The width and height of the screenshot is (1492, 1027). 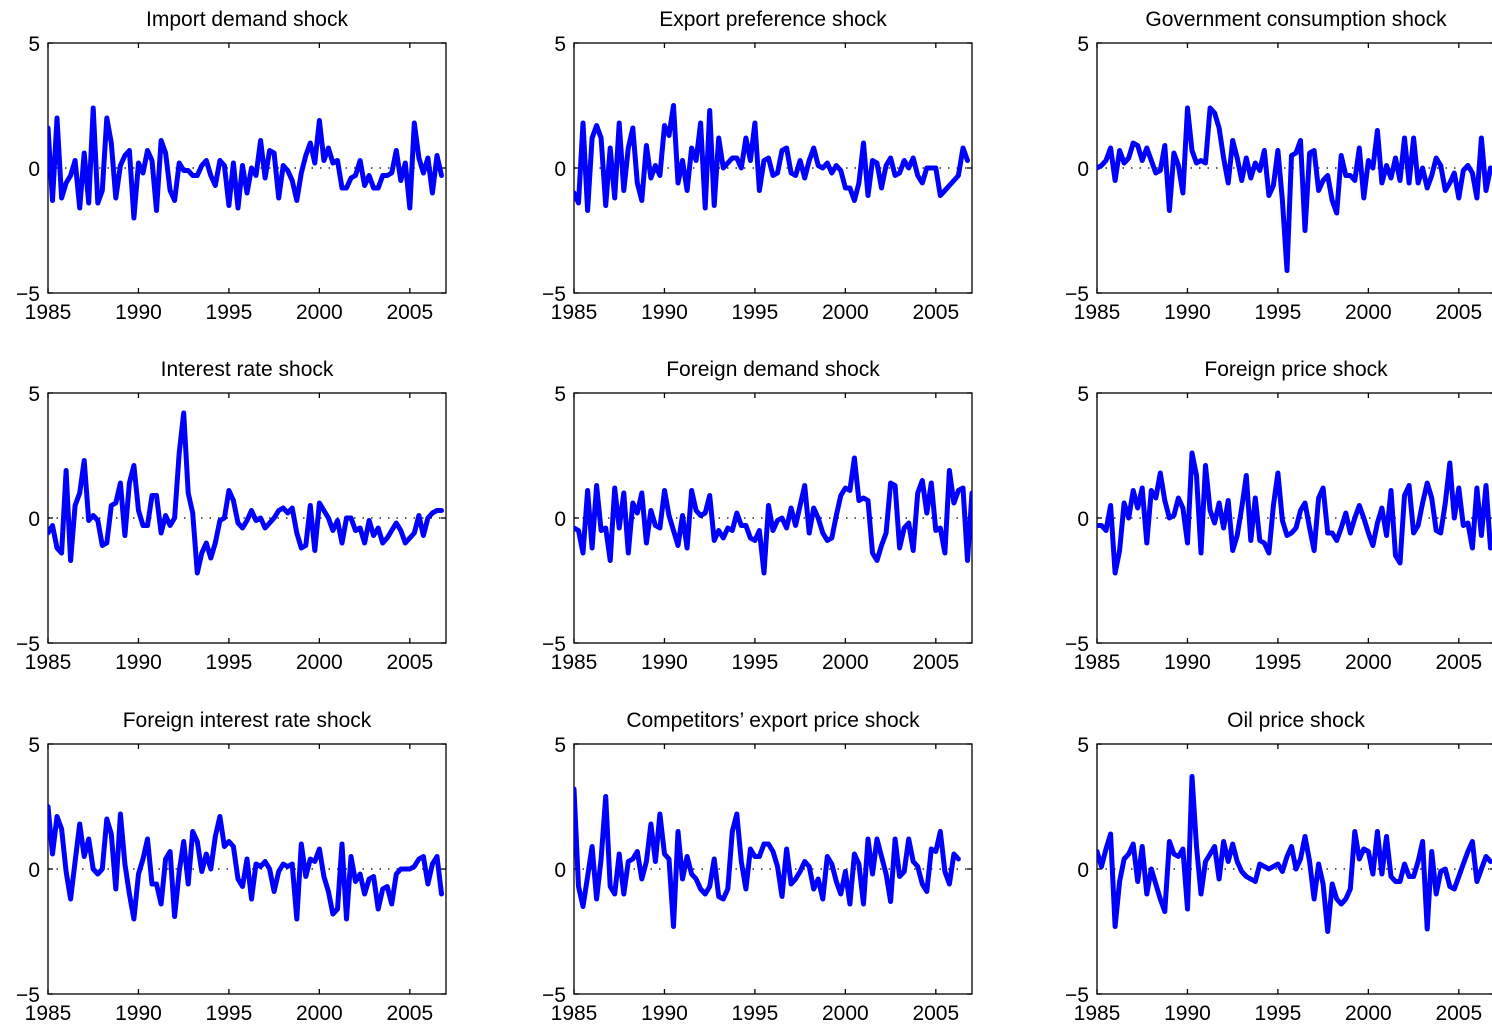 What do you see at coordinates (1296, 19) in the screenshot?
I see `panel-title: Government consumption shock` at bounding box center [1296, 19].